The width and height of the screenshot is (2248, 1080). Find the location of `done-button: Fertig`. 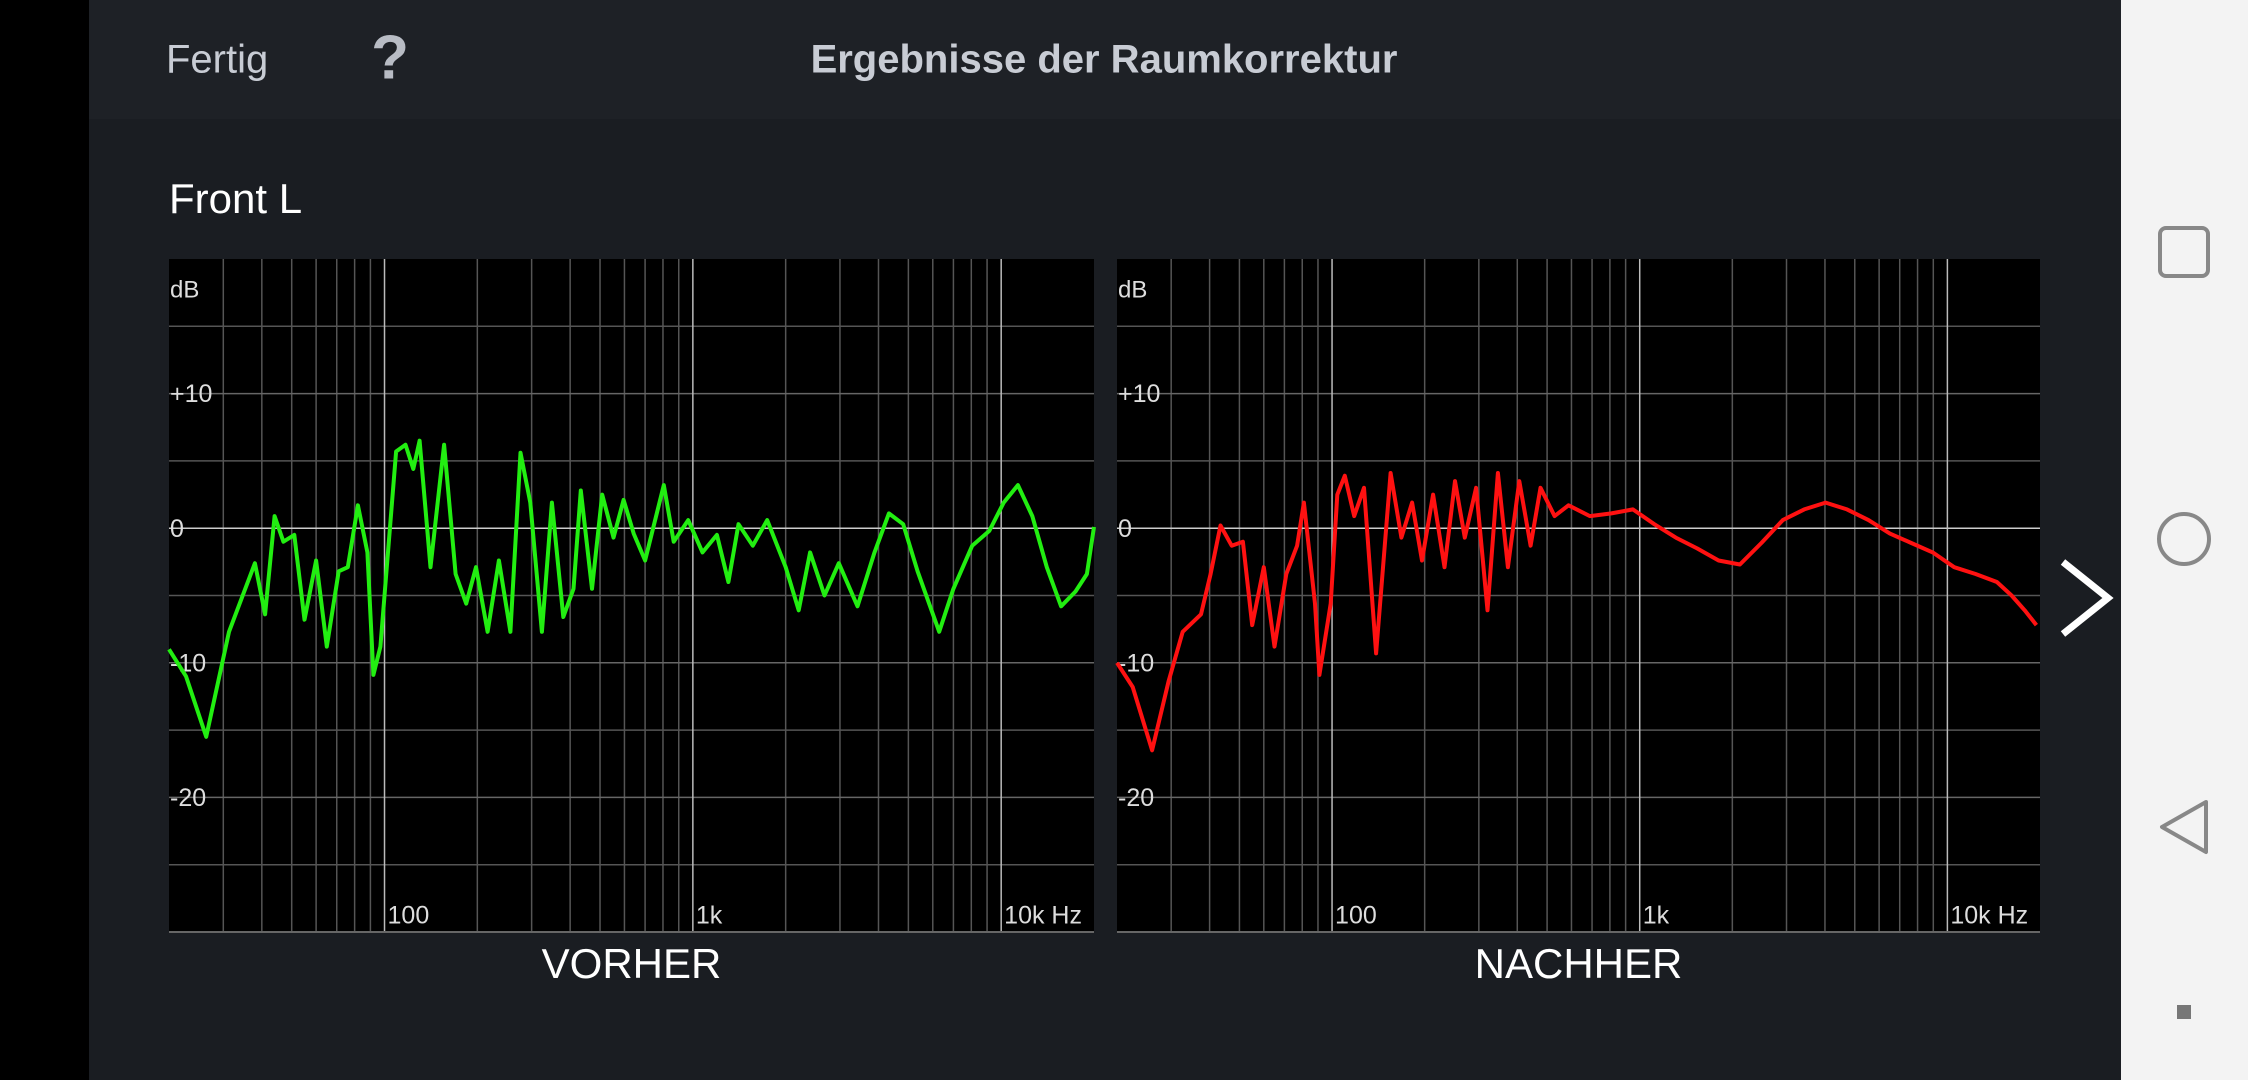

done-button: Fertig is located at coordinates (217, 60).